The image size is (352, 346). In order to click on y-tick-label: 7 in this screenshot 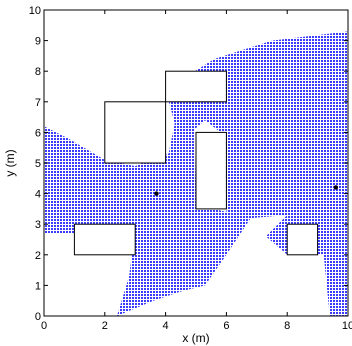, I will do `click(38, 103)`.